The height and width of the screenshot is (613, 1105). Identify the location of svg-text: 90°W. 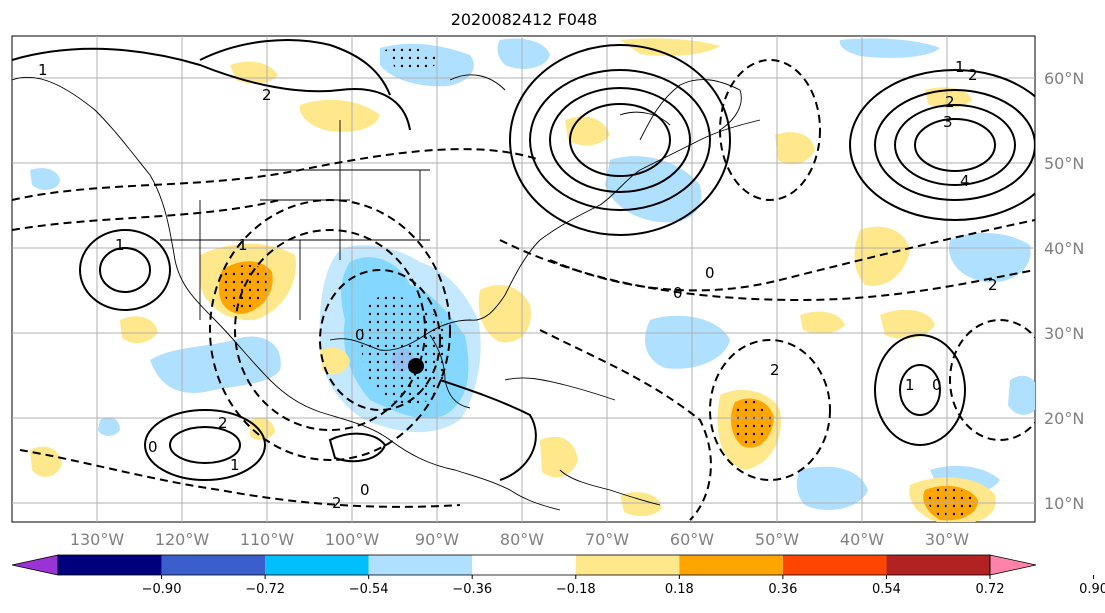
(437, 539).